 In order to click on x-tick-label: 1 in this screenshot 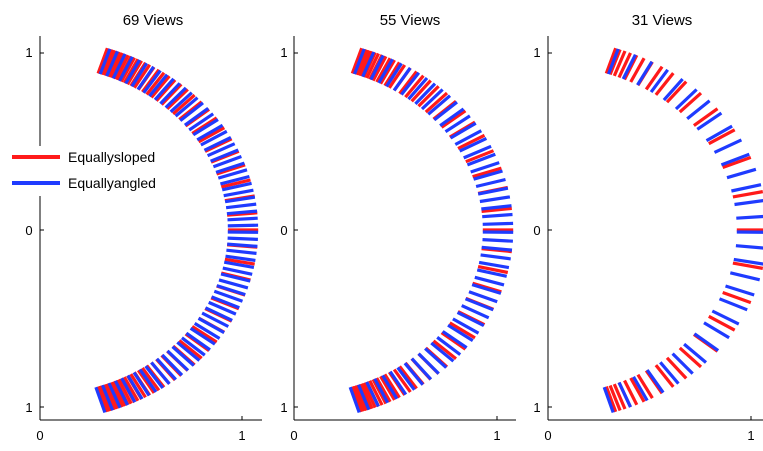, I will do `click(496, 435)`.